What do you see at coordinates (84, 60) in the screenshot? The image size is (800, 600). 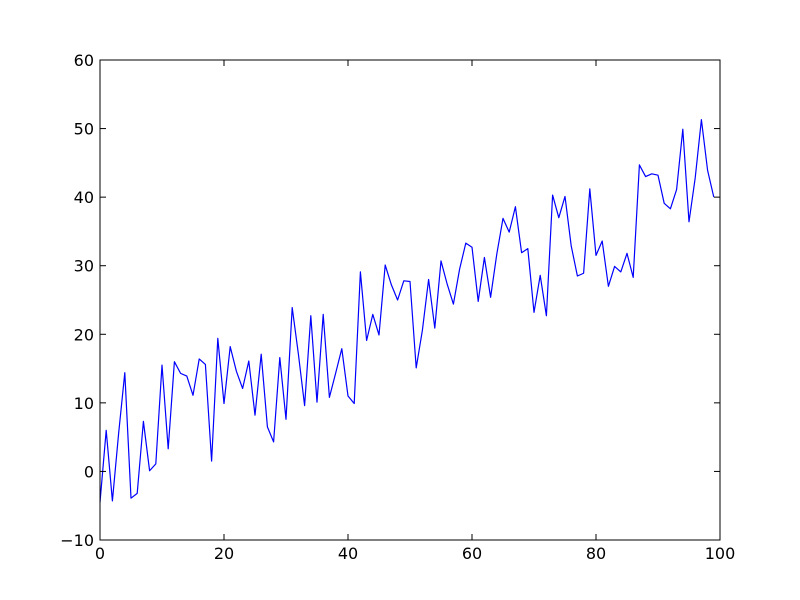 I see `y-tick-label: 60` at bounding box center [84, 60].